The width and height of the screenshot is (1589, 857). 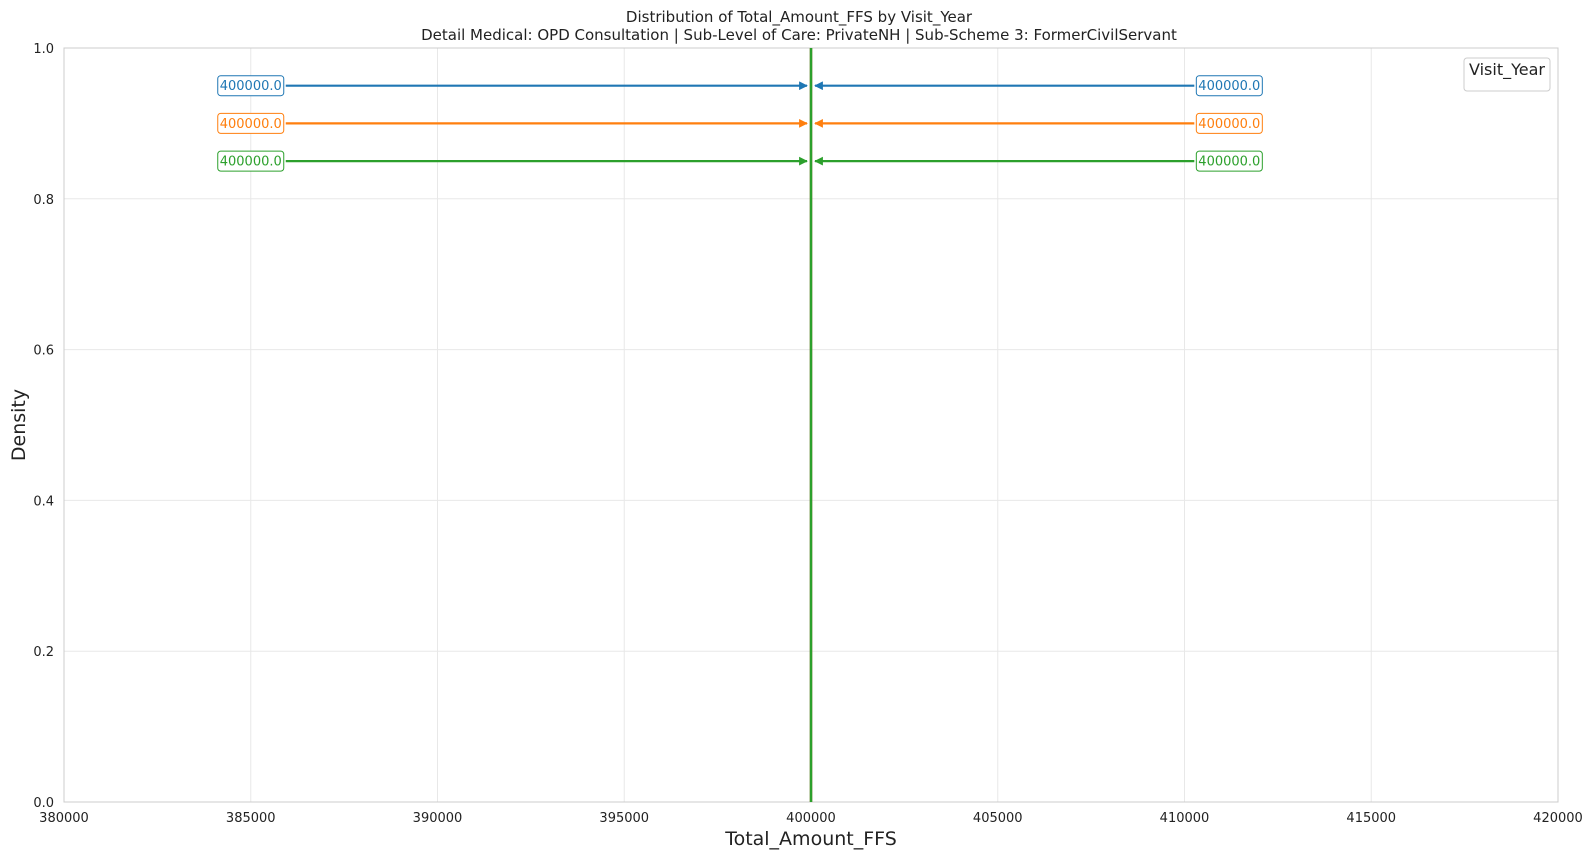 What do you see at coordinates (438, 818) in the screenshot?
I see `x-tick-label: 390000` at bounding box center [438, 818].